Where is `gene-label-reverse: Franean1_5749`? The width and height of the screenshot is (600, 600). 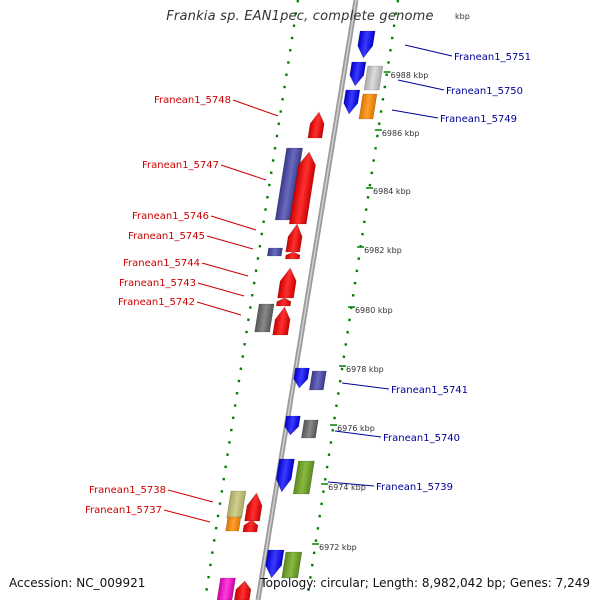 gene-label-reverse: Franean1_5749 is located at coordinates (478, 119).